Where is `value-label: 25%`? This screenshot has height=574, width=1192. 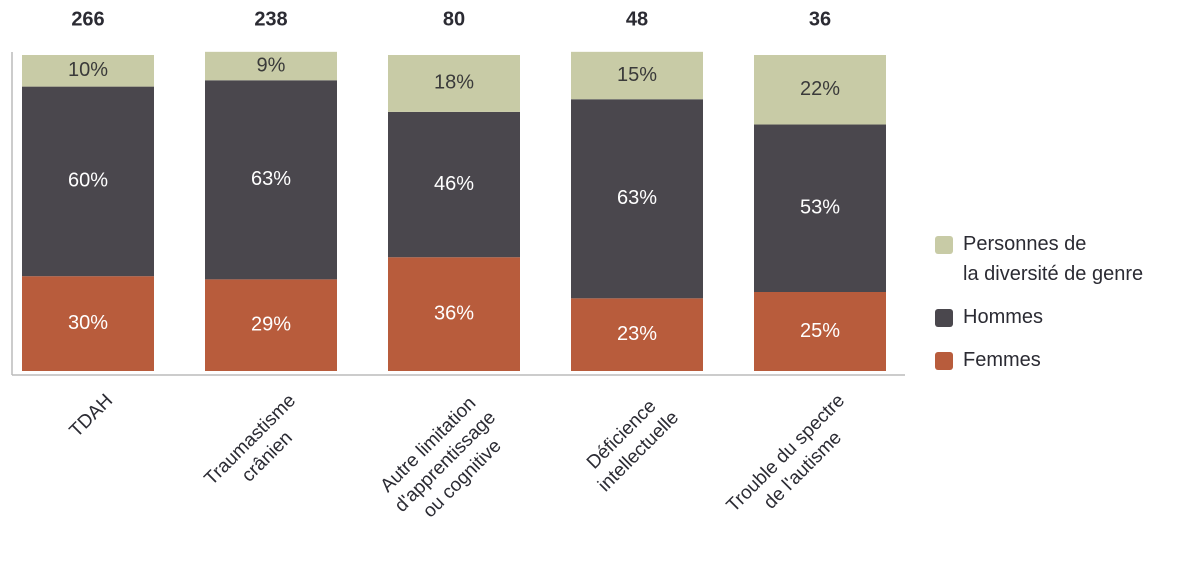
value-label: 25% is located at coordinates (820, 331).